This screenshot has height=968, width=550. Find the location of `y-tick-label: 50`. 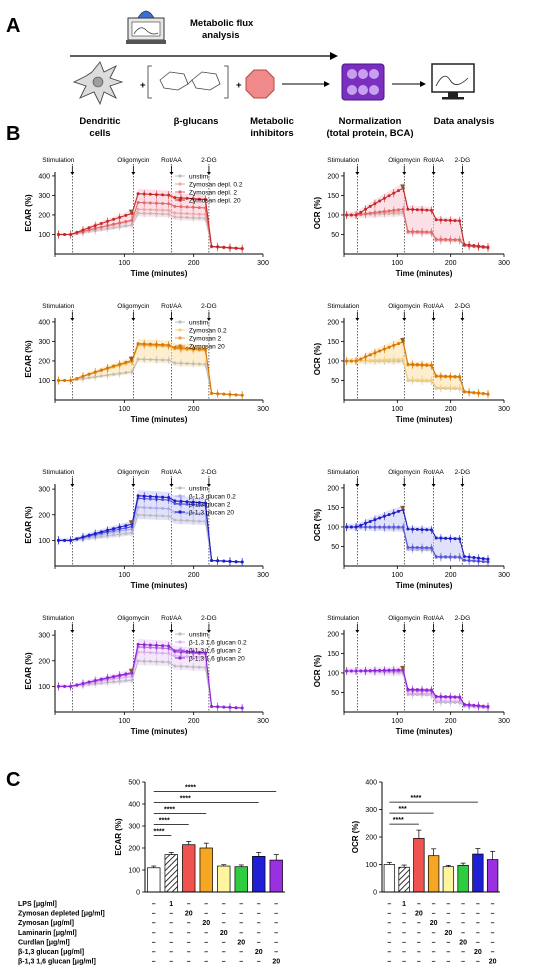

y-tick-label: 50 is located at coordinates (335, 547).